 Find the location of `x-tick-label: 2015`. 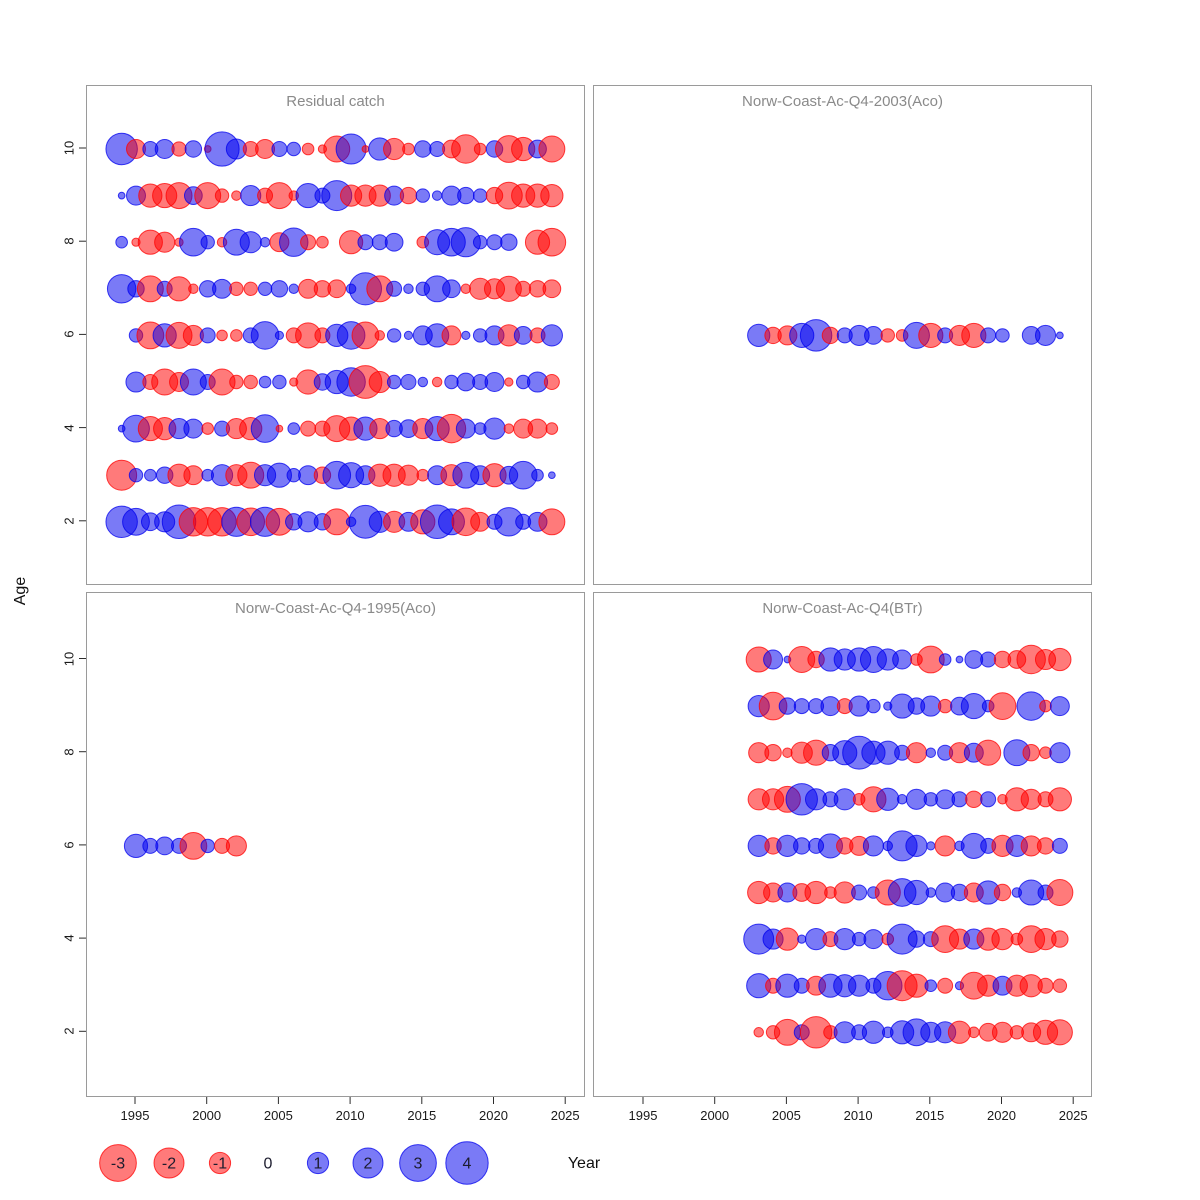

x-tick-label: 2015 is located at coordinates (930, 1115).